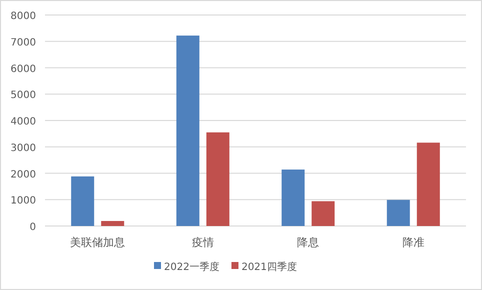 This screenshot has height=290, width=482. Describe the element at coordinates (23, 122) in the screenshot. I see `y-tick-label: 4000` at that location.